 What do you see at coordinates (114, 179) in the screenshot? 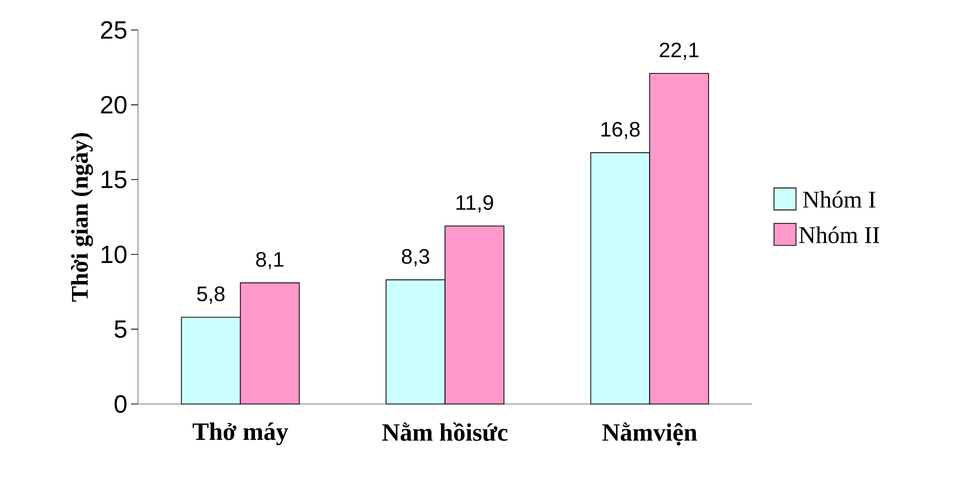
I see `y-tick-label: 15` at bounding box center [114, 179].